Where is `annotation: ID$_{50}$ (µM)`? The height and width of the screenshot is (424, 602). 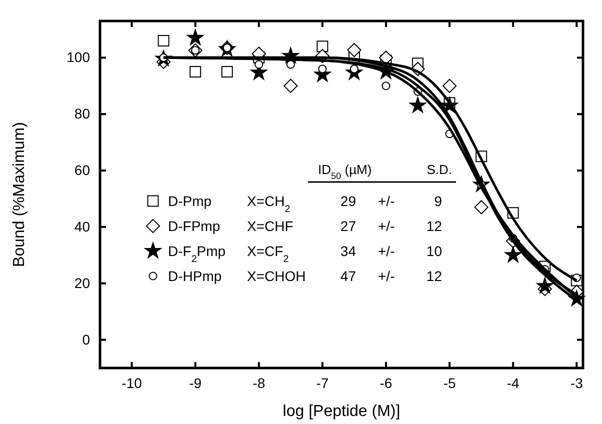
annotation: ID$_{50}$ (µM) is located at coordinates (345, 171).